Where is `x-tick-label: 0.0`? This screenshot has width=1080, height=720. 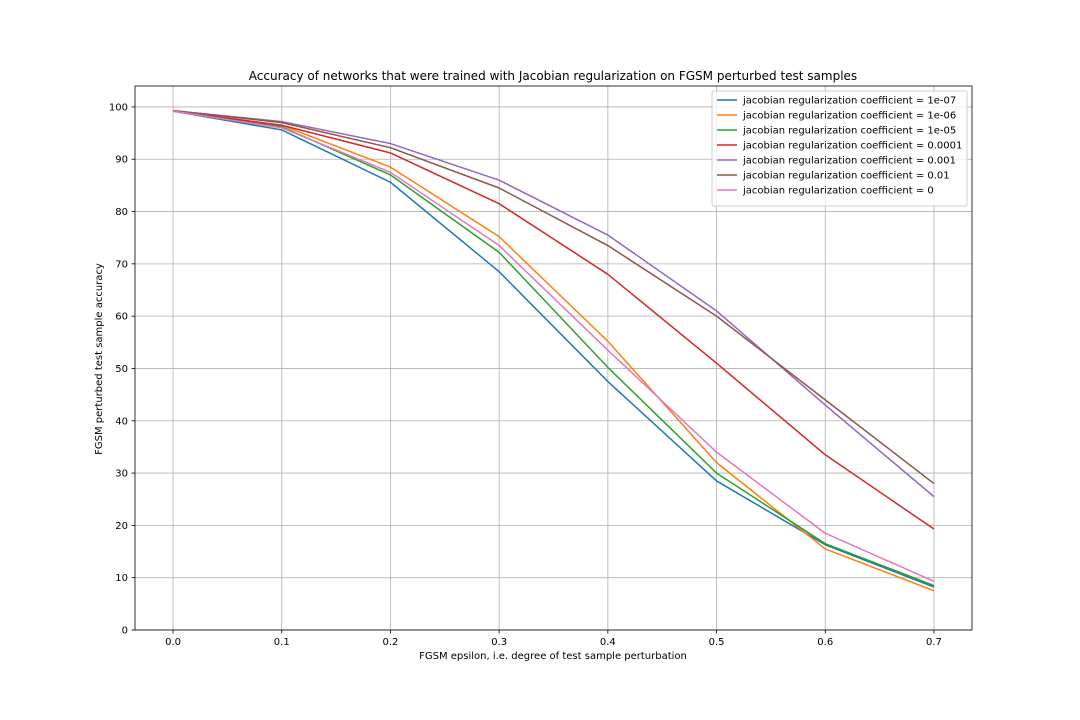 x-tick-label: 0.0 is located at coordinates (173, 642).